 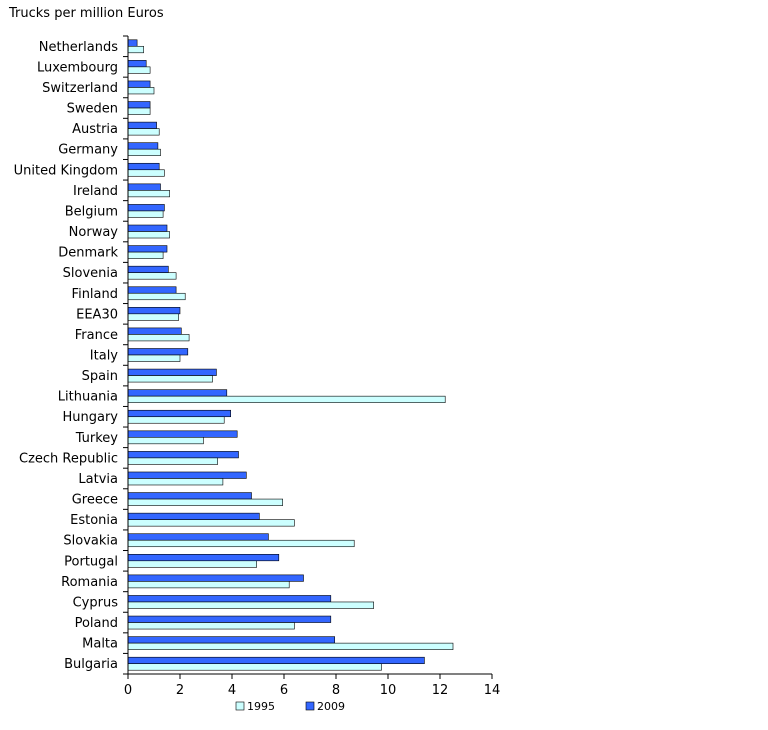 What do you see at coordinates (92, 109) in the screenshot?
I see `category-label: Sweden` at bounding box center [92, 109].